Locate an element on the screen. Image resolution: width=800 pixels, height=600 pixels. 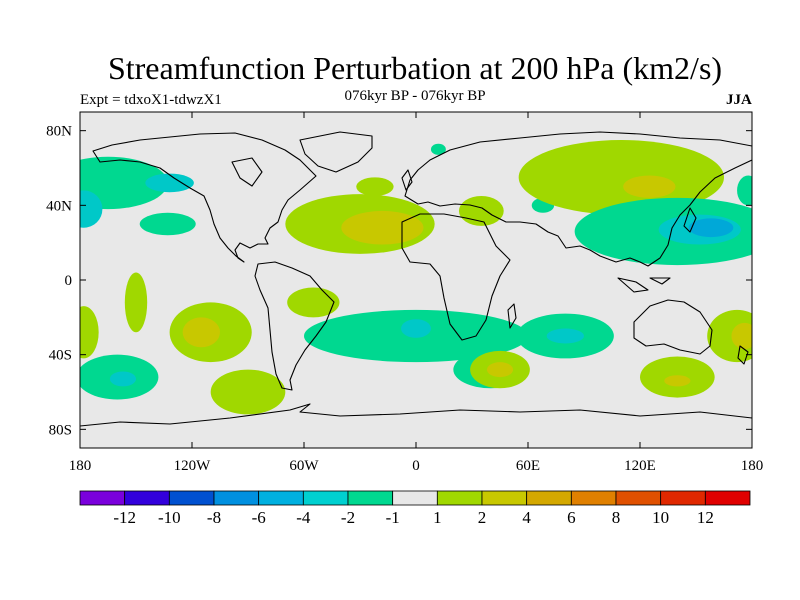
lon-tick-label: 120W is located at coordinates (193, 466).